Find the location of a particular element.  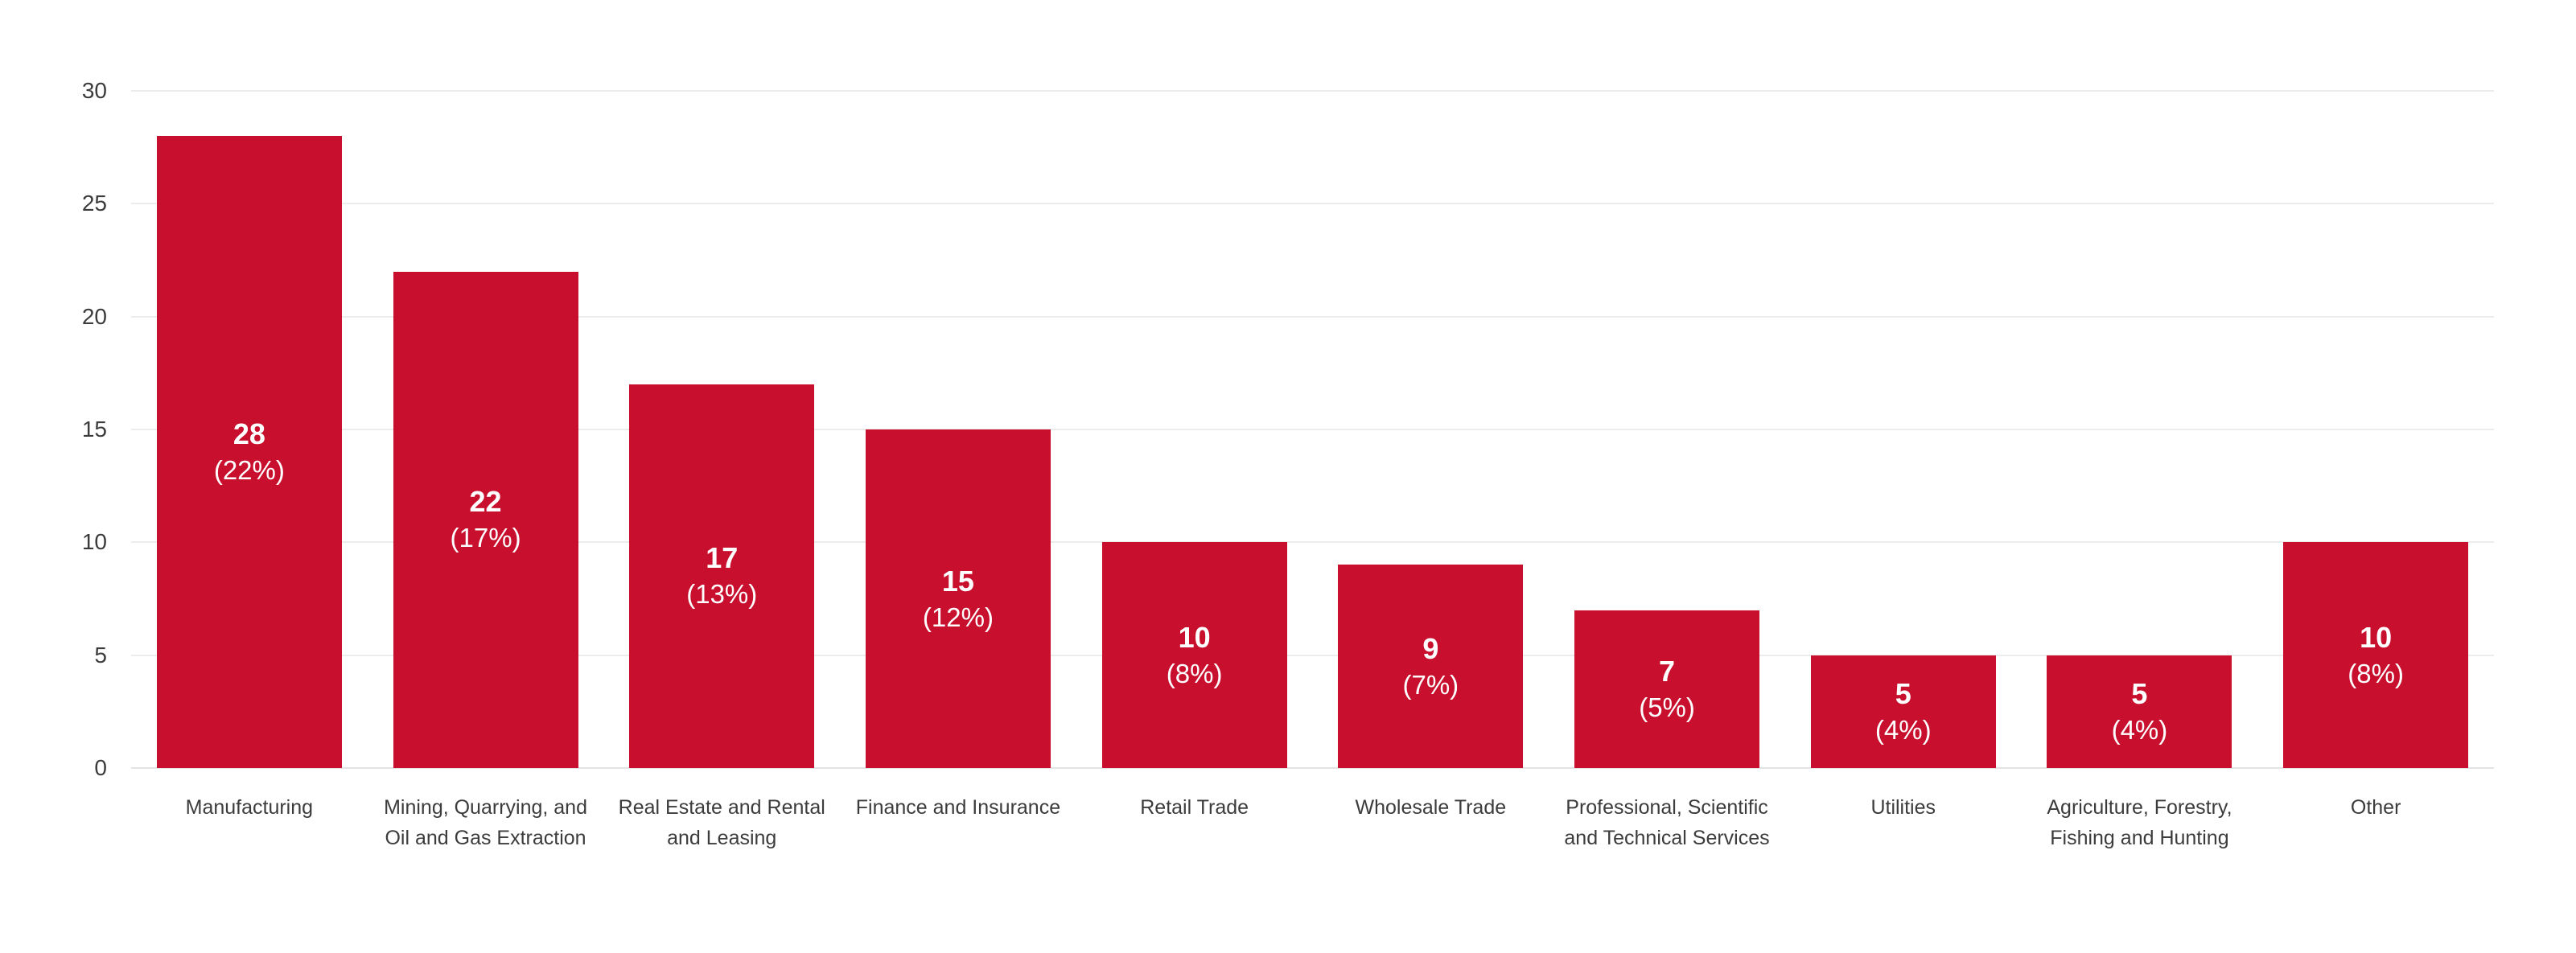

bar: 7 (5%) is located at coordinates (1667, 689).